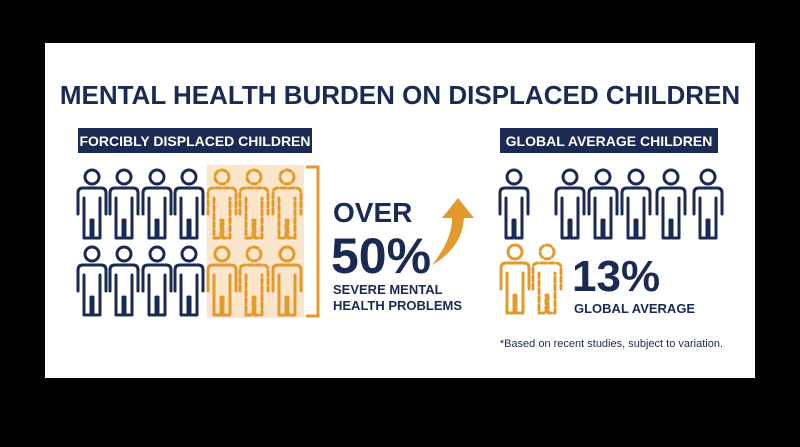 This screenshot has height=447, width=800. What do you see at coordinates (616, 276) in the screenshot?
I see `right-stat: 13%` at bounding box center [616, 276].